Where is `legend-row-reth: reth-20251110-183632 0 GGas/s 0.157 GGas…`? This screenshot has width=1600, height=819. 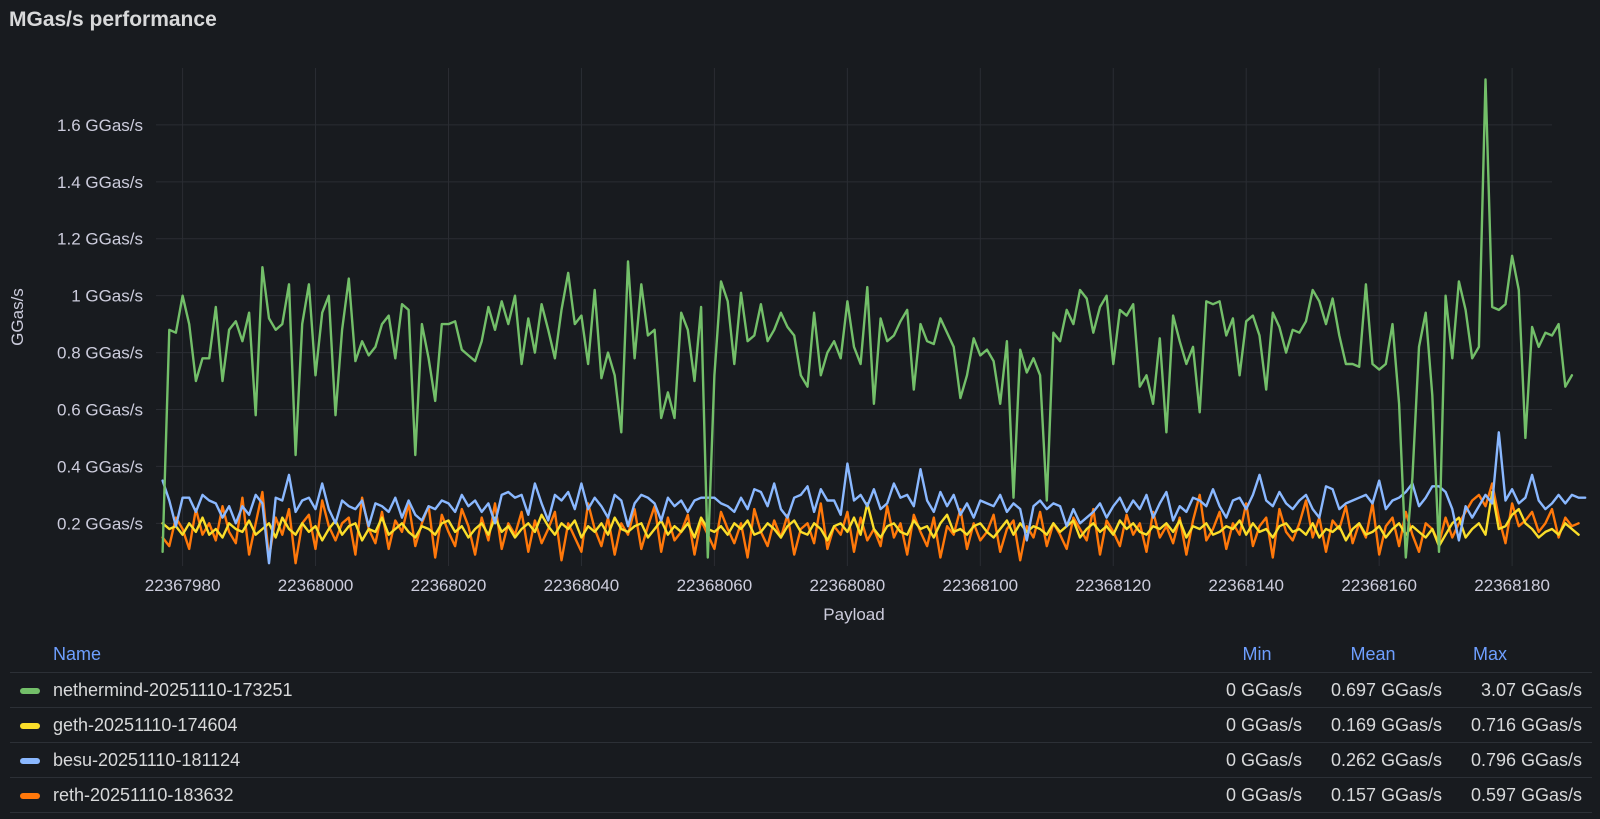 legend-row-reth: reth-20251110-183632 0 GGas/s 0.157 GGas… is located at coordinates (801, 795).